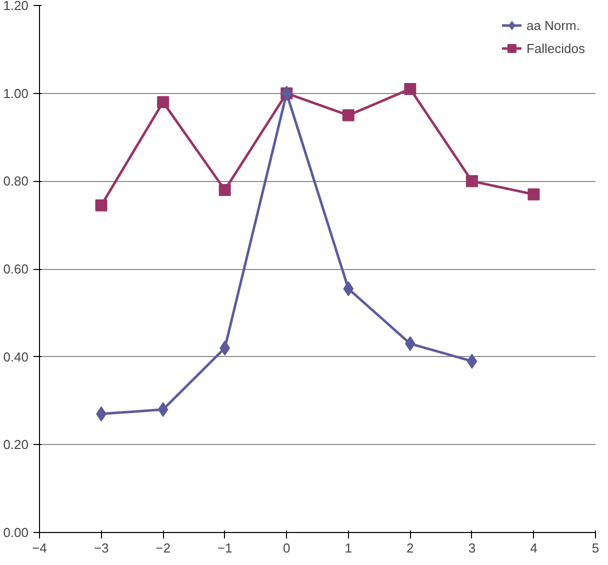 The image size is (608, 565). Describe the element at coordinates (410, 548) in the screenshot. I see `x-tick-label: 2` at that location.